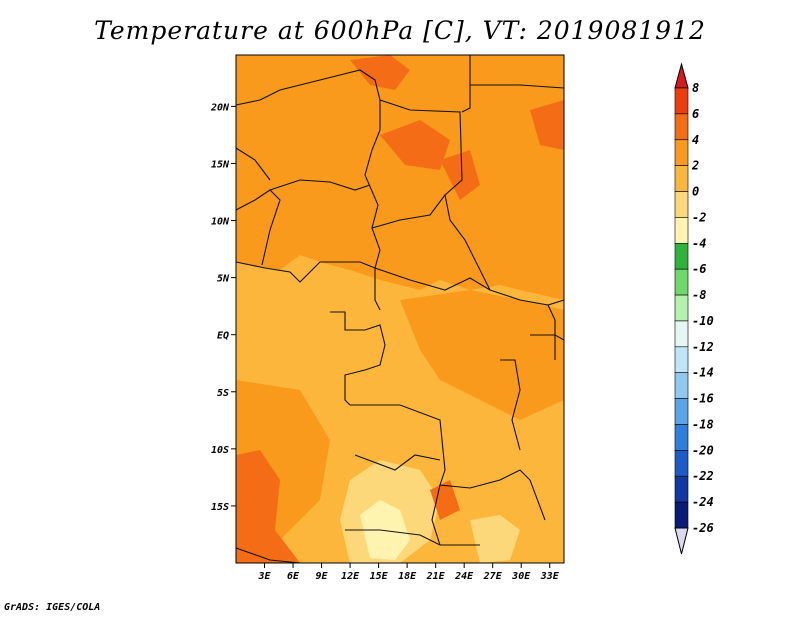 Image resolution: width=800 pixels, height=618 pixels. What do you see at coordinates (703, 399) in the screenshot?
I see `colorbar-label: -16` at bounding box center [703, 399].